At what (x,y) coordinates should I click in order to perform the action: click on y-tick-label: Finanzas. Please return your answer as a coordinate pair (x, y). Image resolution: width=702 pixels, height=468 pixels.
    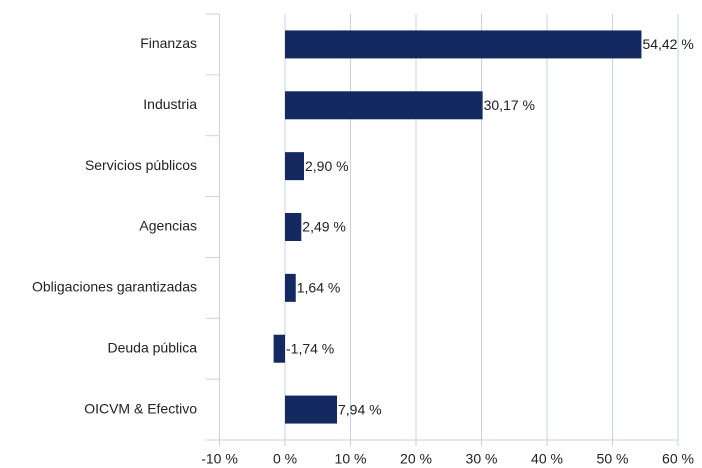
    Looking at the image, I should click on (168, 43).